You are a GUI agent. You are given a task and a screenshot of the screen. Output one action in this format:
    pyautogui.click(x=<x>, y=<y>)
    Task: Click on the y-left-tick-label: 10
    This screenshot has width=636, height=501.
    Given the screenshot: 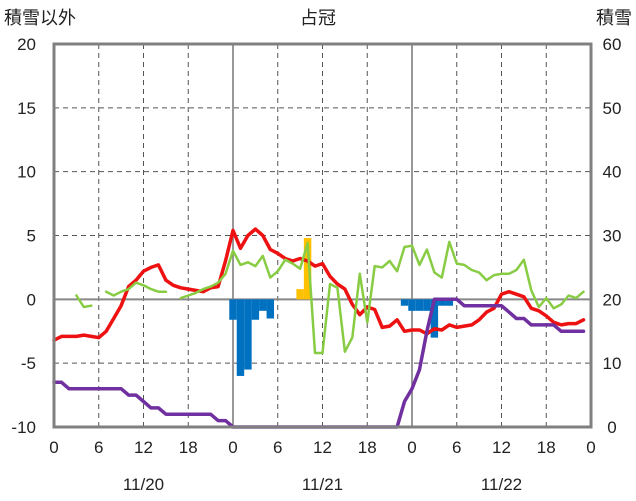 What is the action you would take?
    pyautogui.click(x=26, y=172)
    